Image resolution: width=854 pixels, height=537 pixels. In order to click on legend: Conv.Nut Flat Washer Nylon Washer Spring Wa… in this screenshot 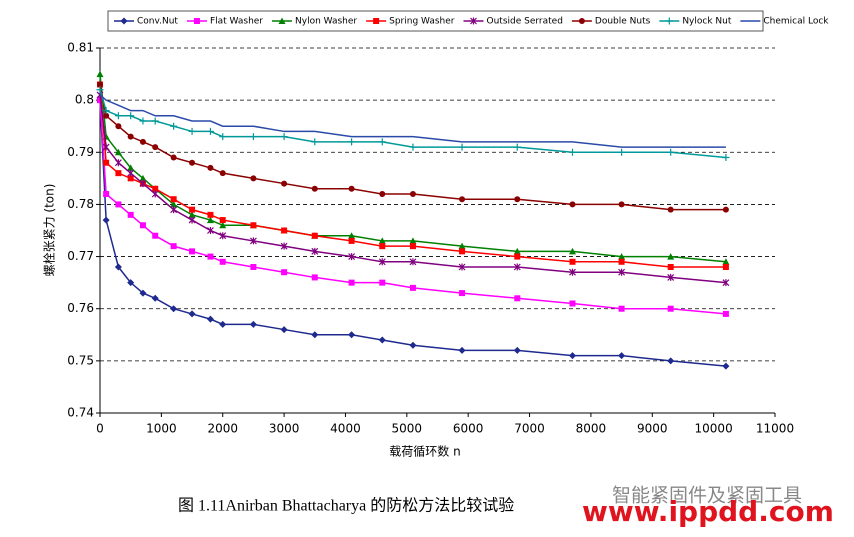, I will do `click(471, 22)`.